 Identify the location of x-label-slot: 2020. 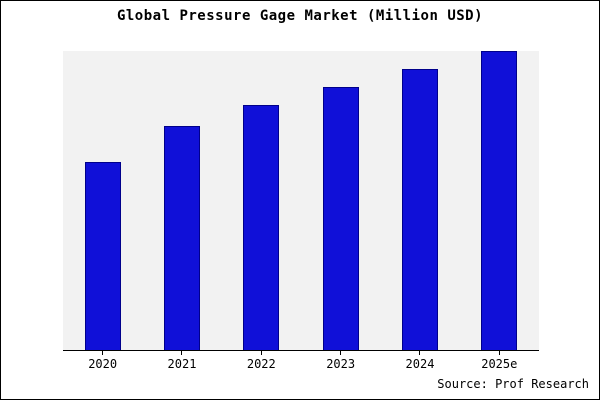
(102, 361).